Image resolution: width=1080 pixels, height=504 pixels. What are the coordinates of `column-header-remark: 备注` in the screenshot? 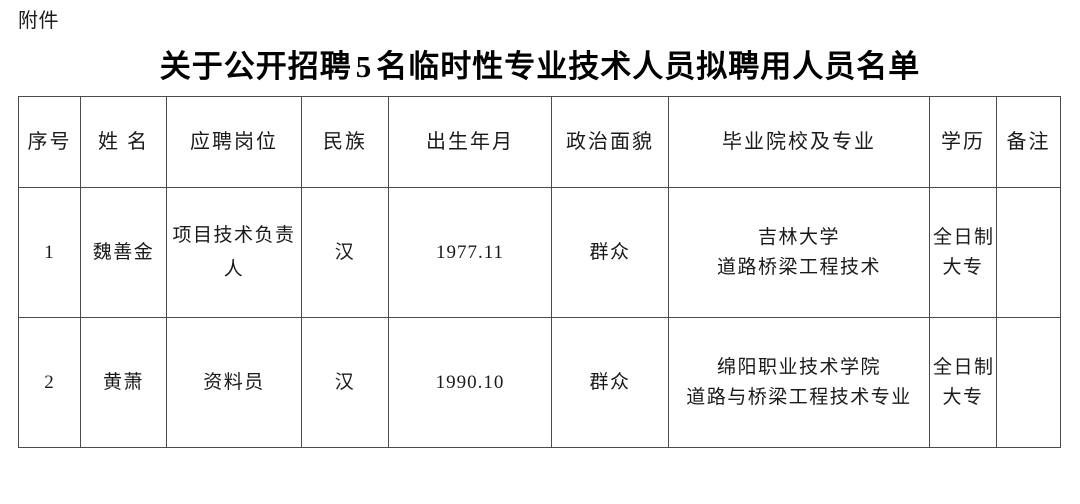 It's located at (1028, 142).